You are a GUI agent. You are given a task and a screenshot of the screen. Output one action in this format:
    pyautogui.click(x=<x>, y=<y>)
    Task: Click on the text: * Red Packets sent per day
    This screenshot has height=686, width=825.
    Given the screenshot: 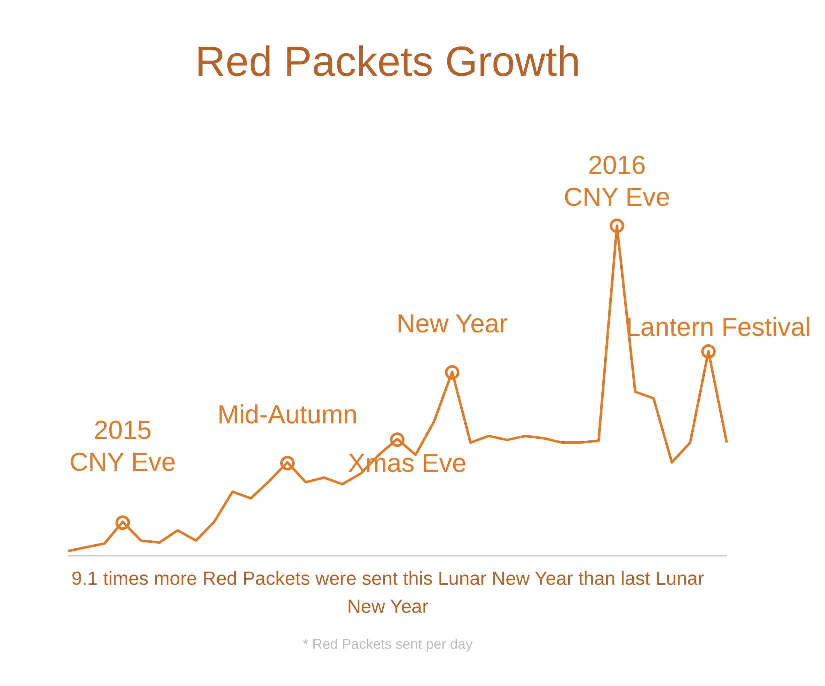 What is the action you would take?
    pyautogui.click(x=388, y=644)
    